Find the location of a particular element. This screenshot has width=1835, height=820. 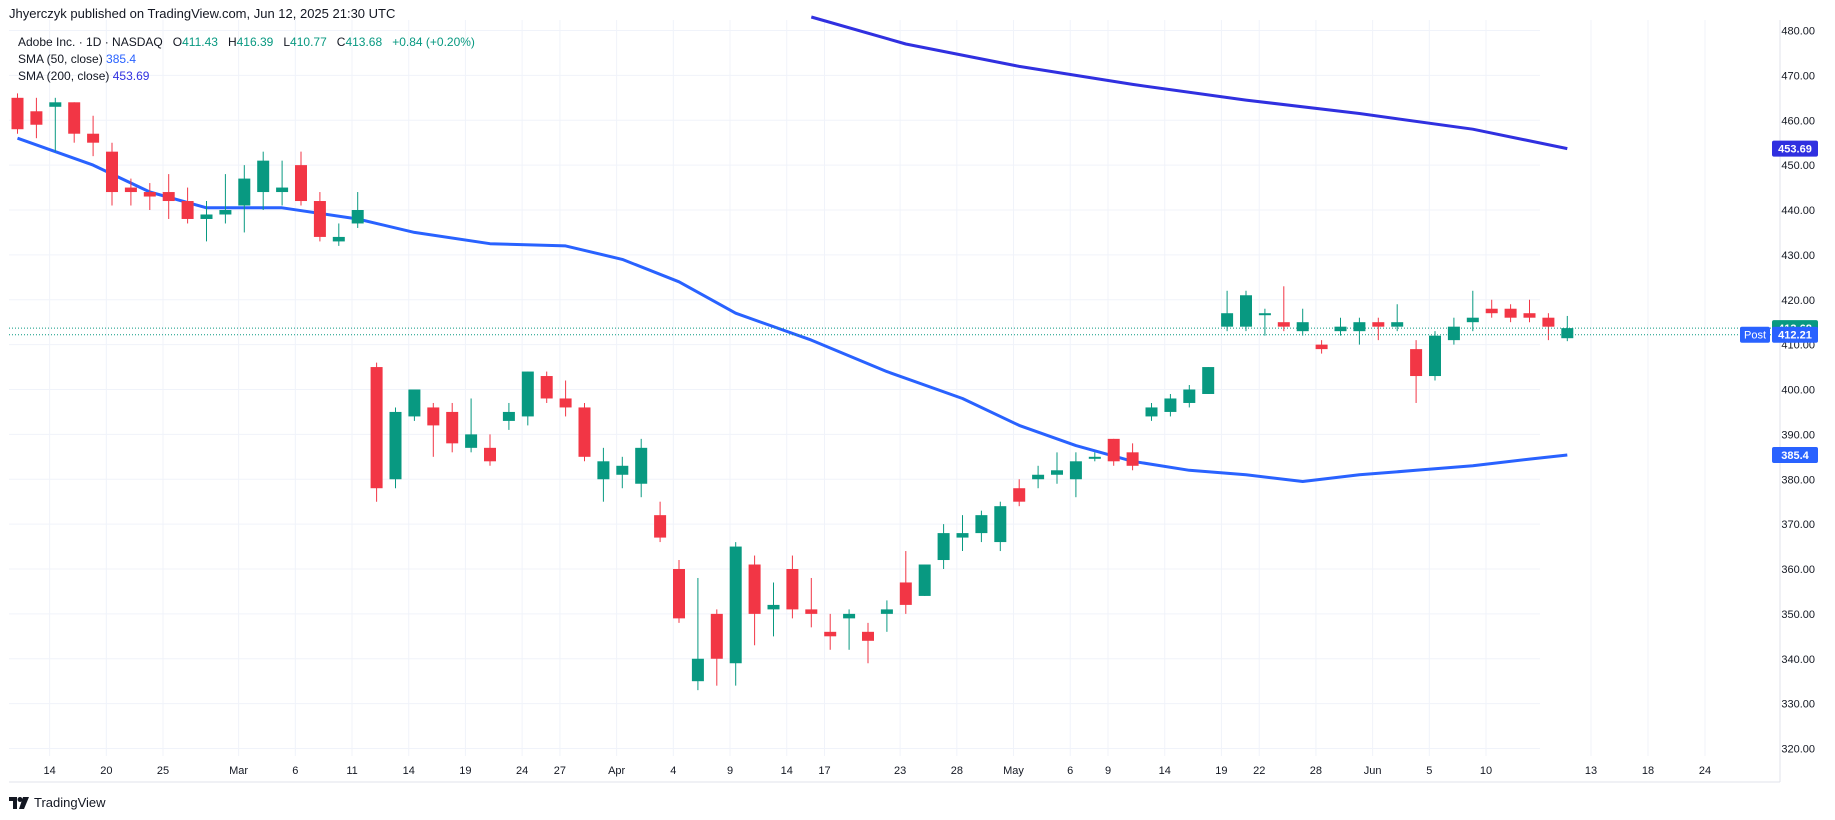

price-guides is located at coordinates (894, 331).